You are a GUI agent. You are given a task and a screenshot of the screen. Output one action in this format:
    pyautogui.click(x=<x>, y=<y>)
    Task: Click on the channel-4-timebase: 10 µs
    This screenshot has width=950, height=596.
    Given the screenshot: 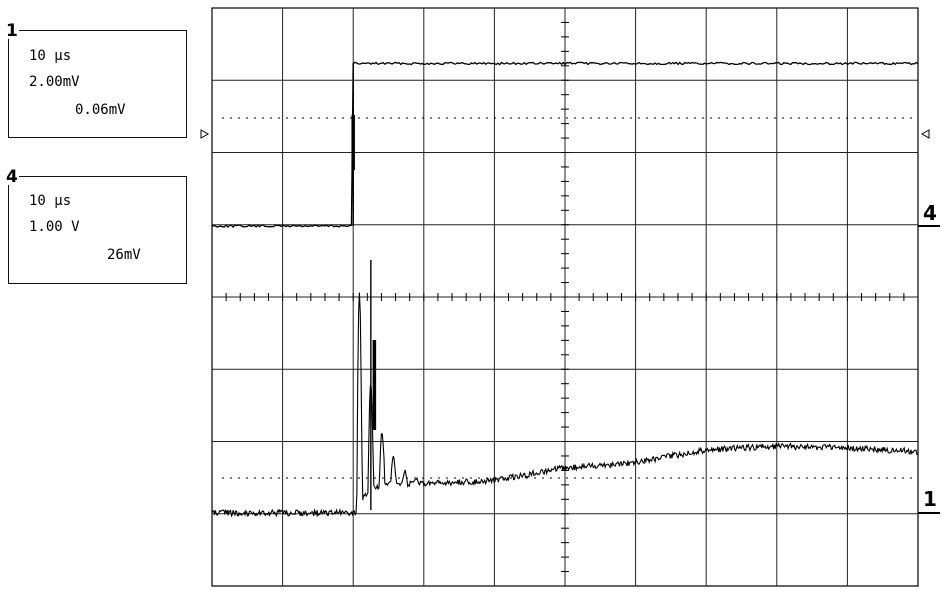 What is the action you would take?
    pyautogui.click(x=50, y=201)
    